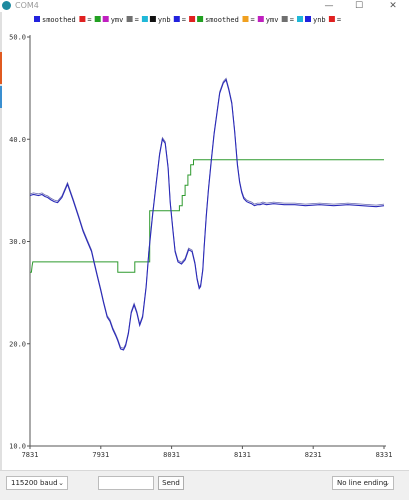 The image size is (409, 500). What do you see at coordinates (34, 483) in the screenshot?
I see `baud-rate-value: 115200 baud` at bounding box center [34, 483].